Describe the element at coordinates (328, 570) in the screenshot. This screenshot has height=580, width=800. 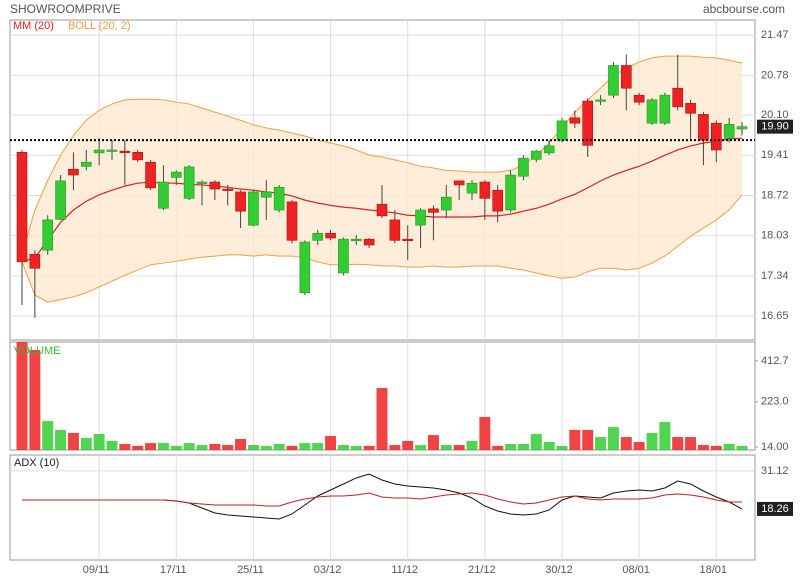
I see `x-tick-label: 03/12` at that location.